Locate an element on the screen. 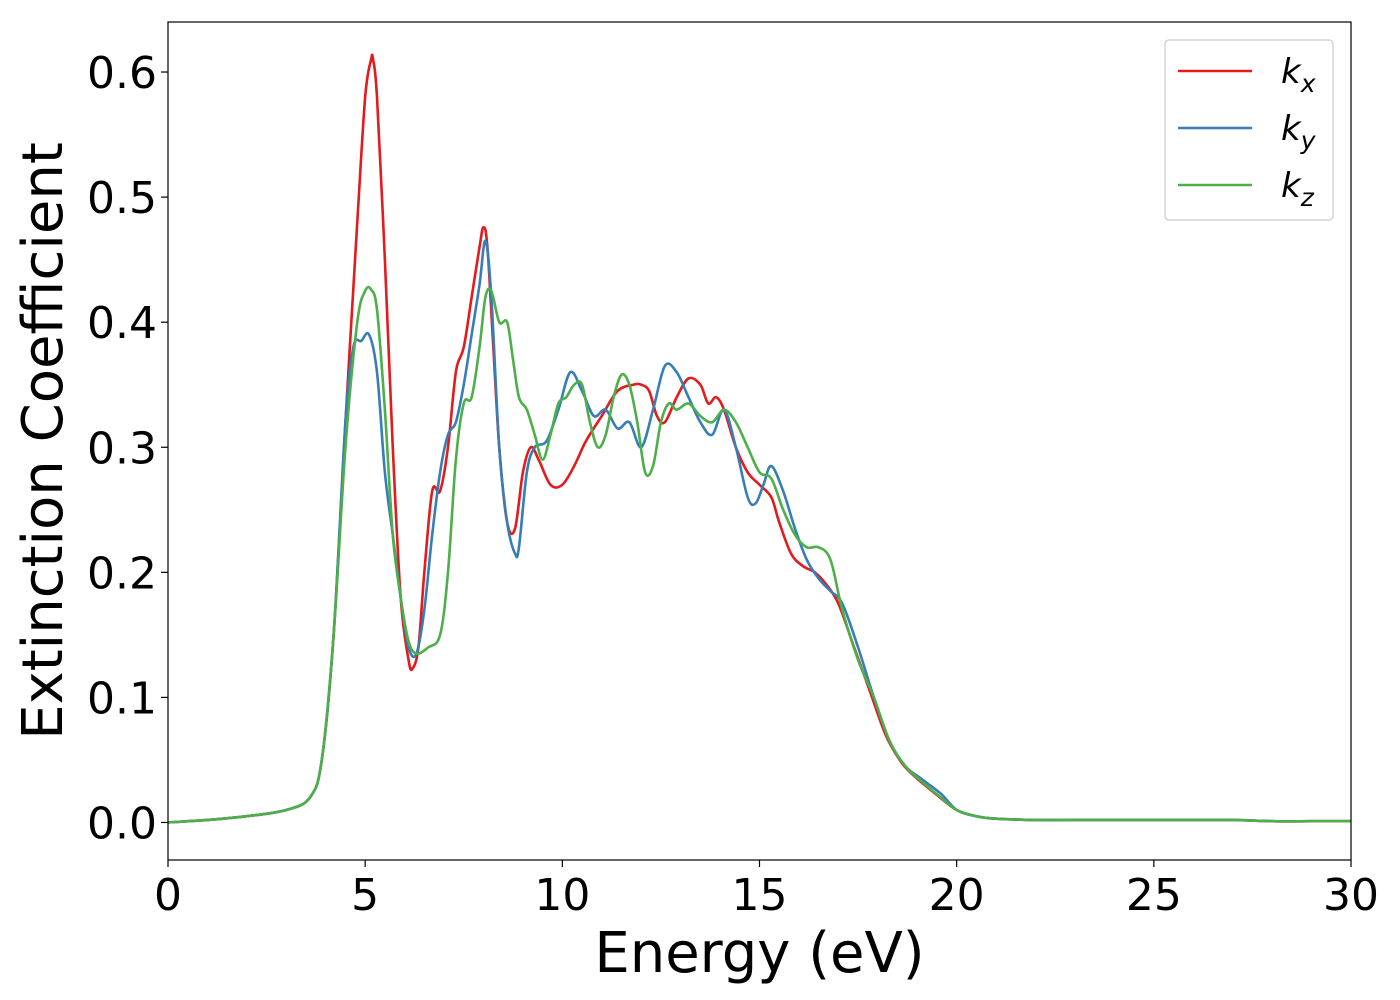 The image size is (1400, 1000). x-axis-label: Energy (eV) is located at coordinates (759, 953).